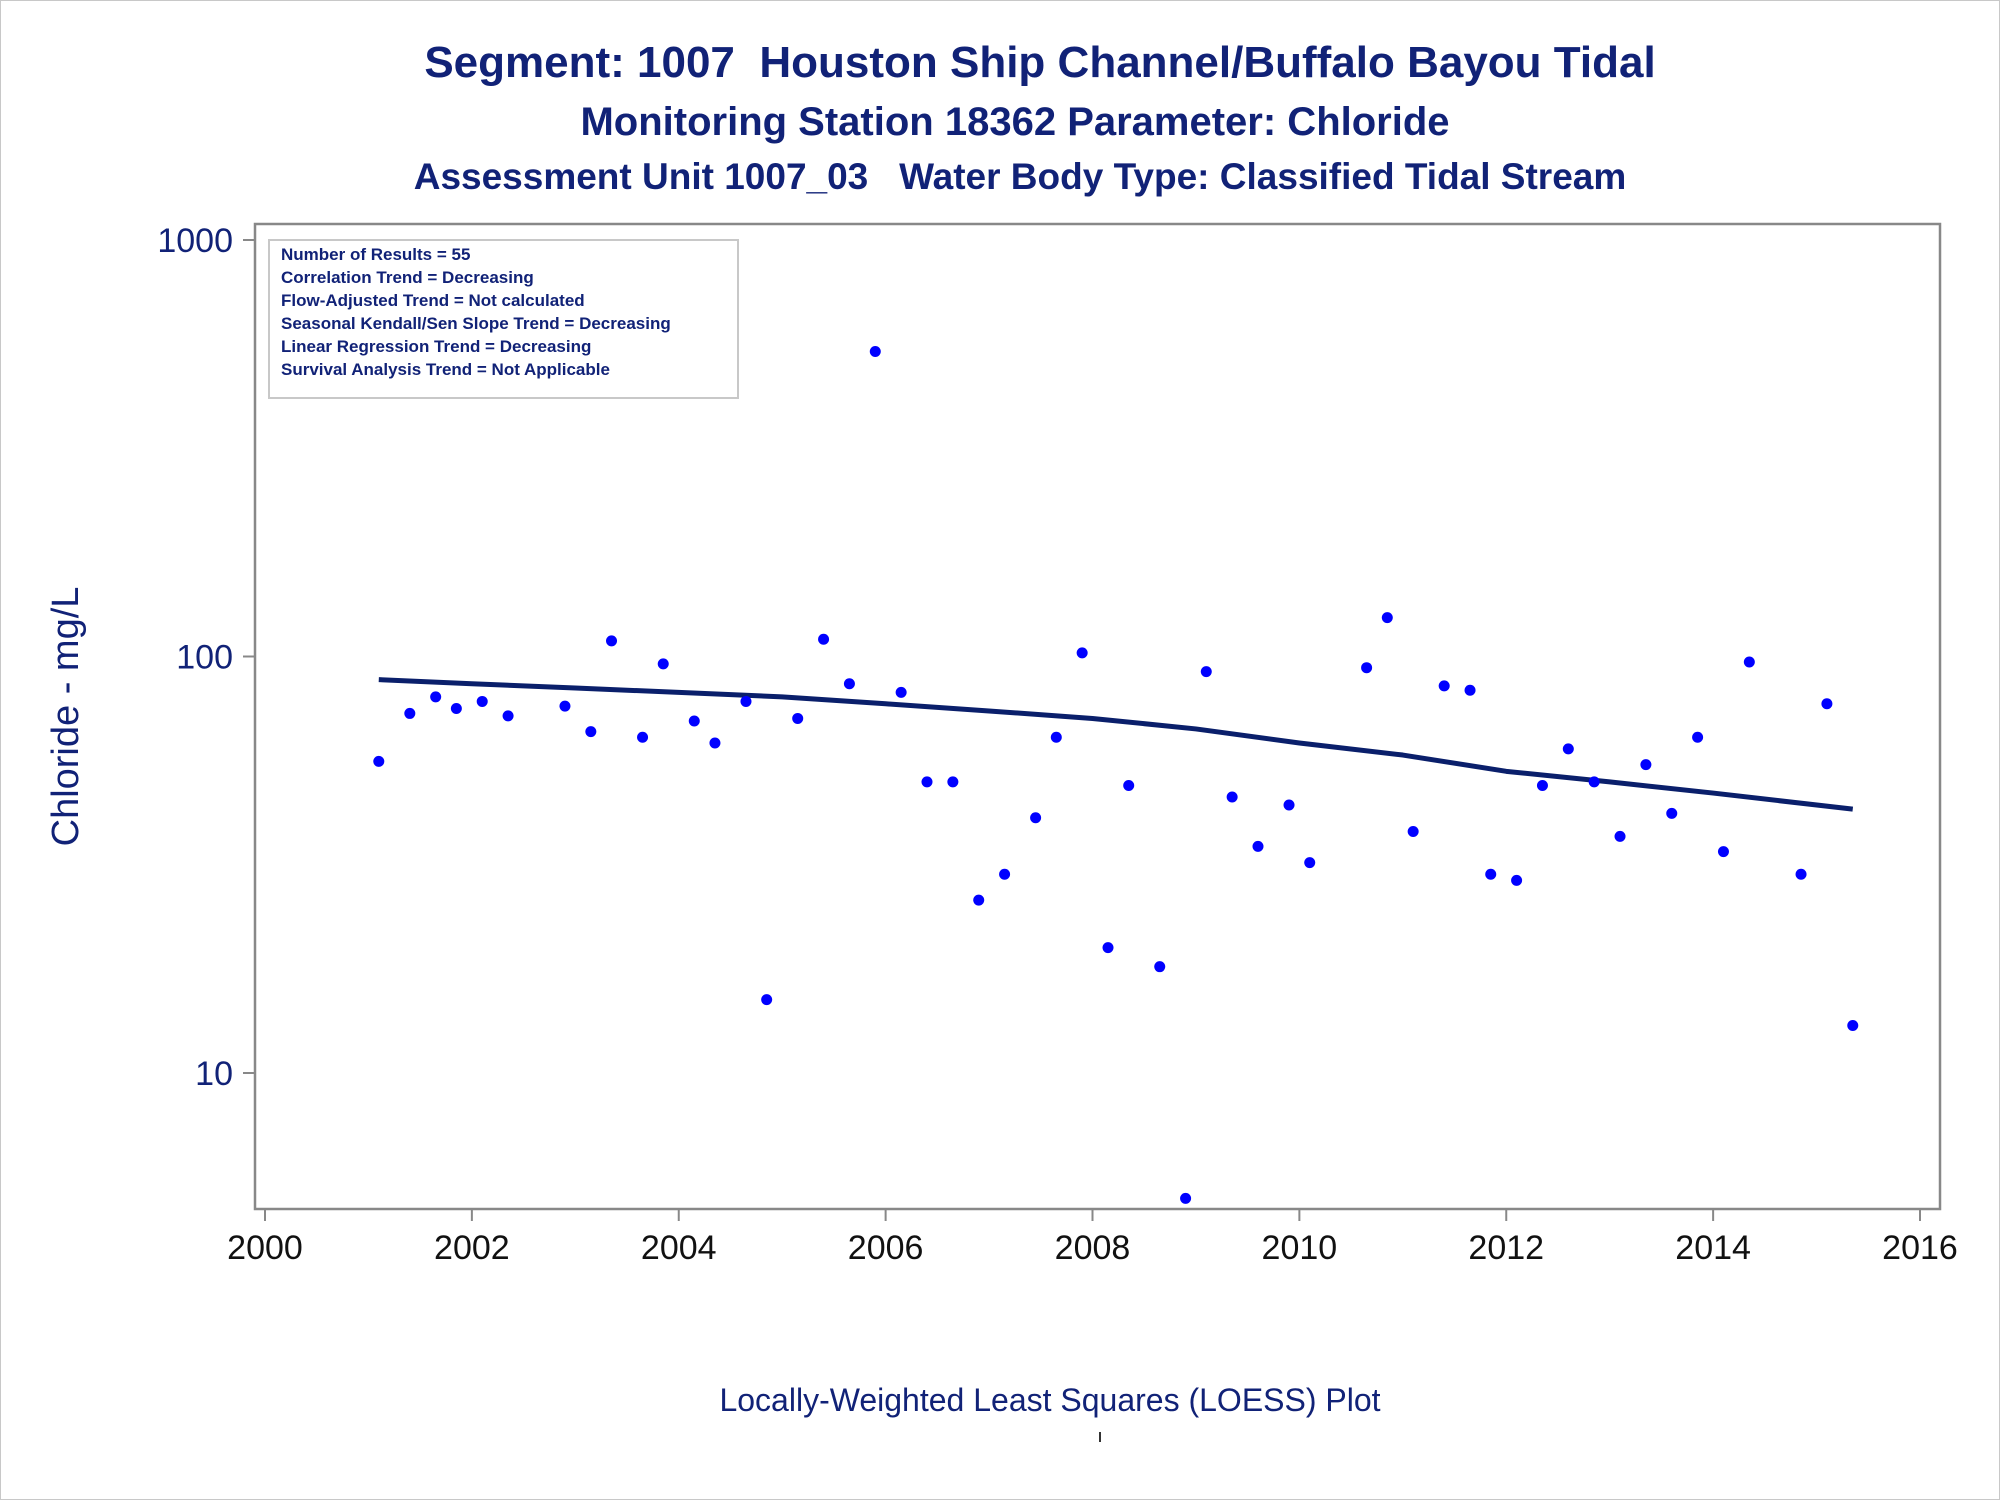 The image size is (2000, 1500). I want to click on stats-line: Correlation Trend = Decreasing, so click(407, 277).